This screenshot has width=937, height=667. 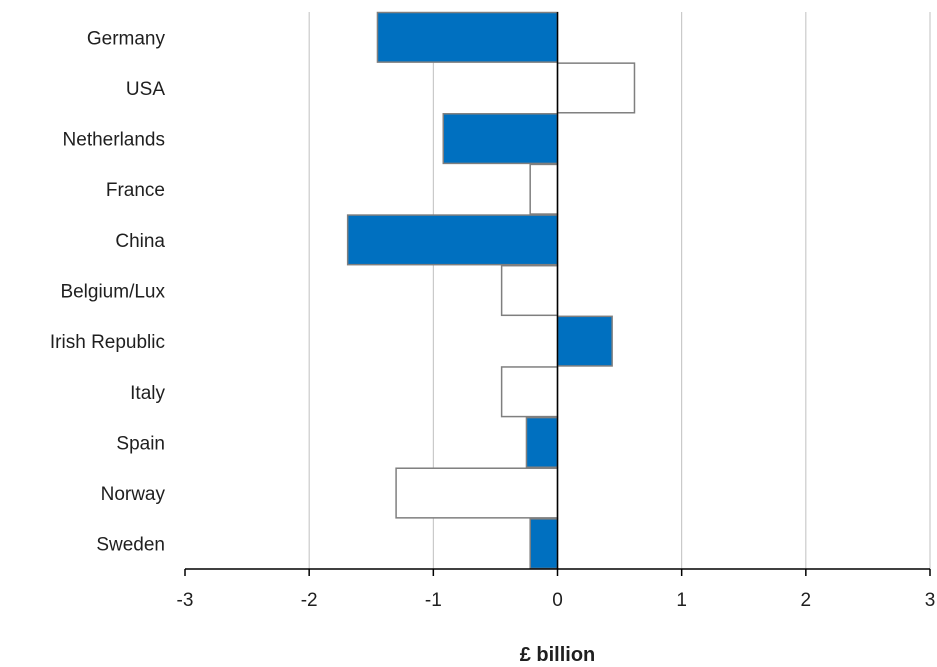 I want to click on bar-usa, so click(x=596, y=88).